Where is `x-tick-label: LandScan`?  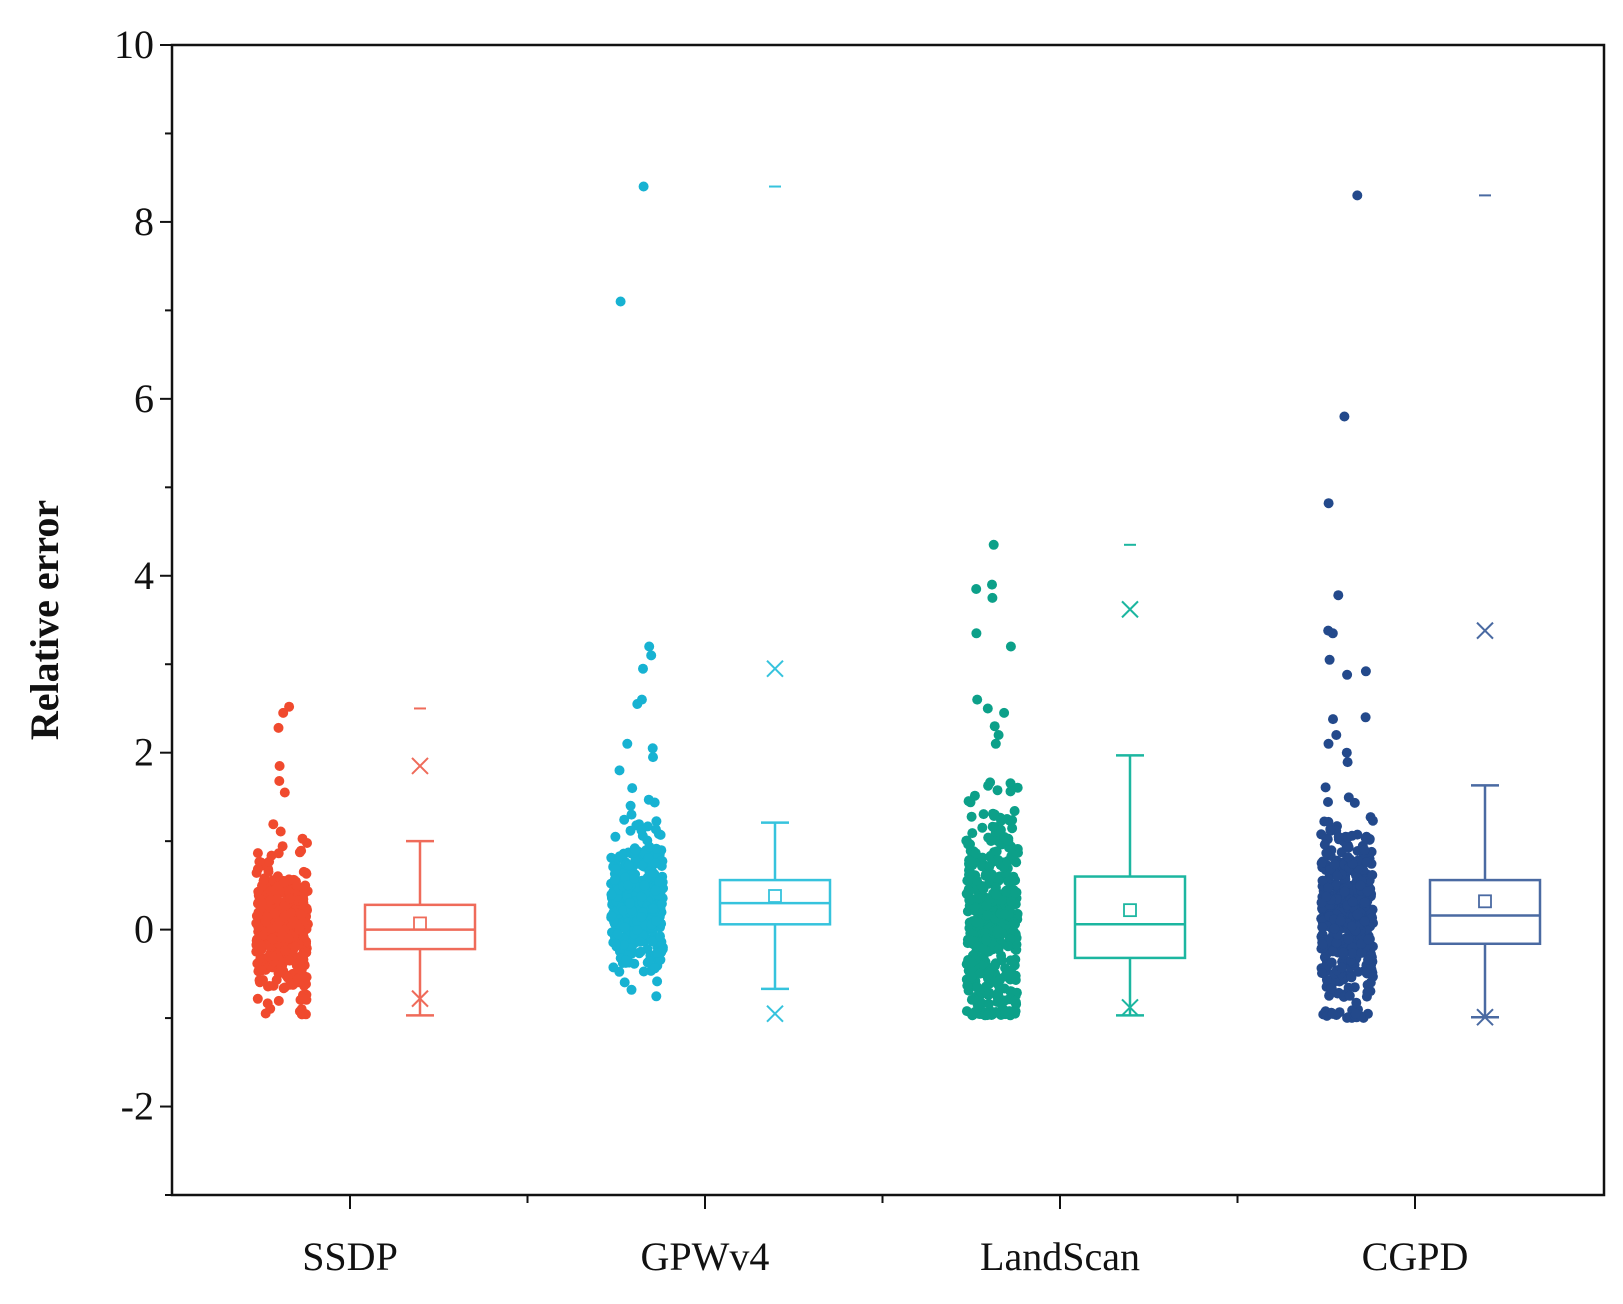
x-tick-label: LandScan is located at coordinates (1060, 1256).